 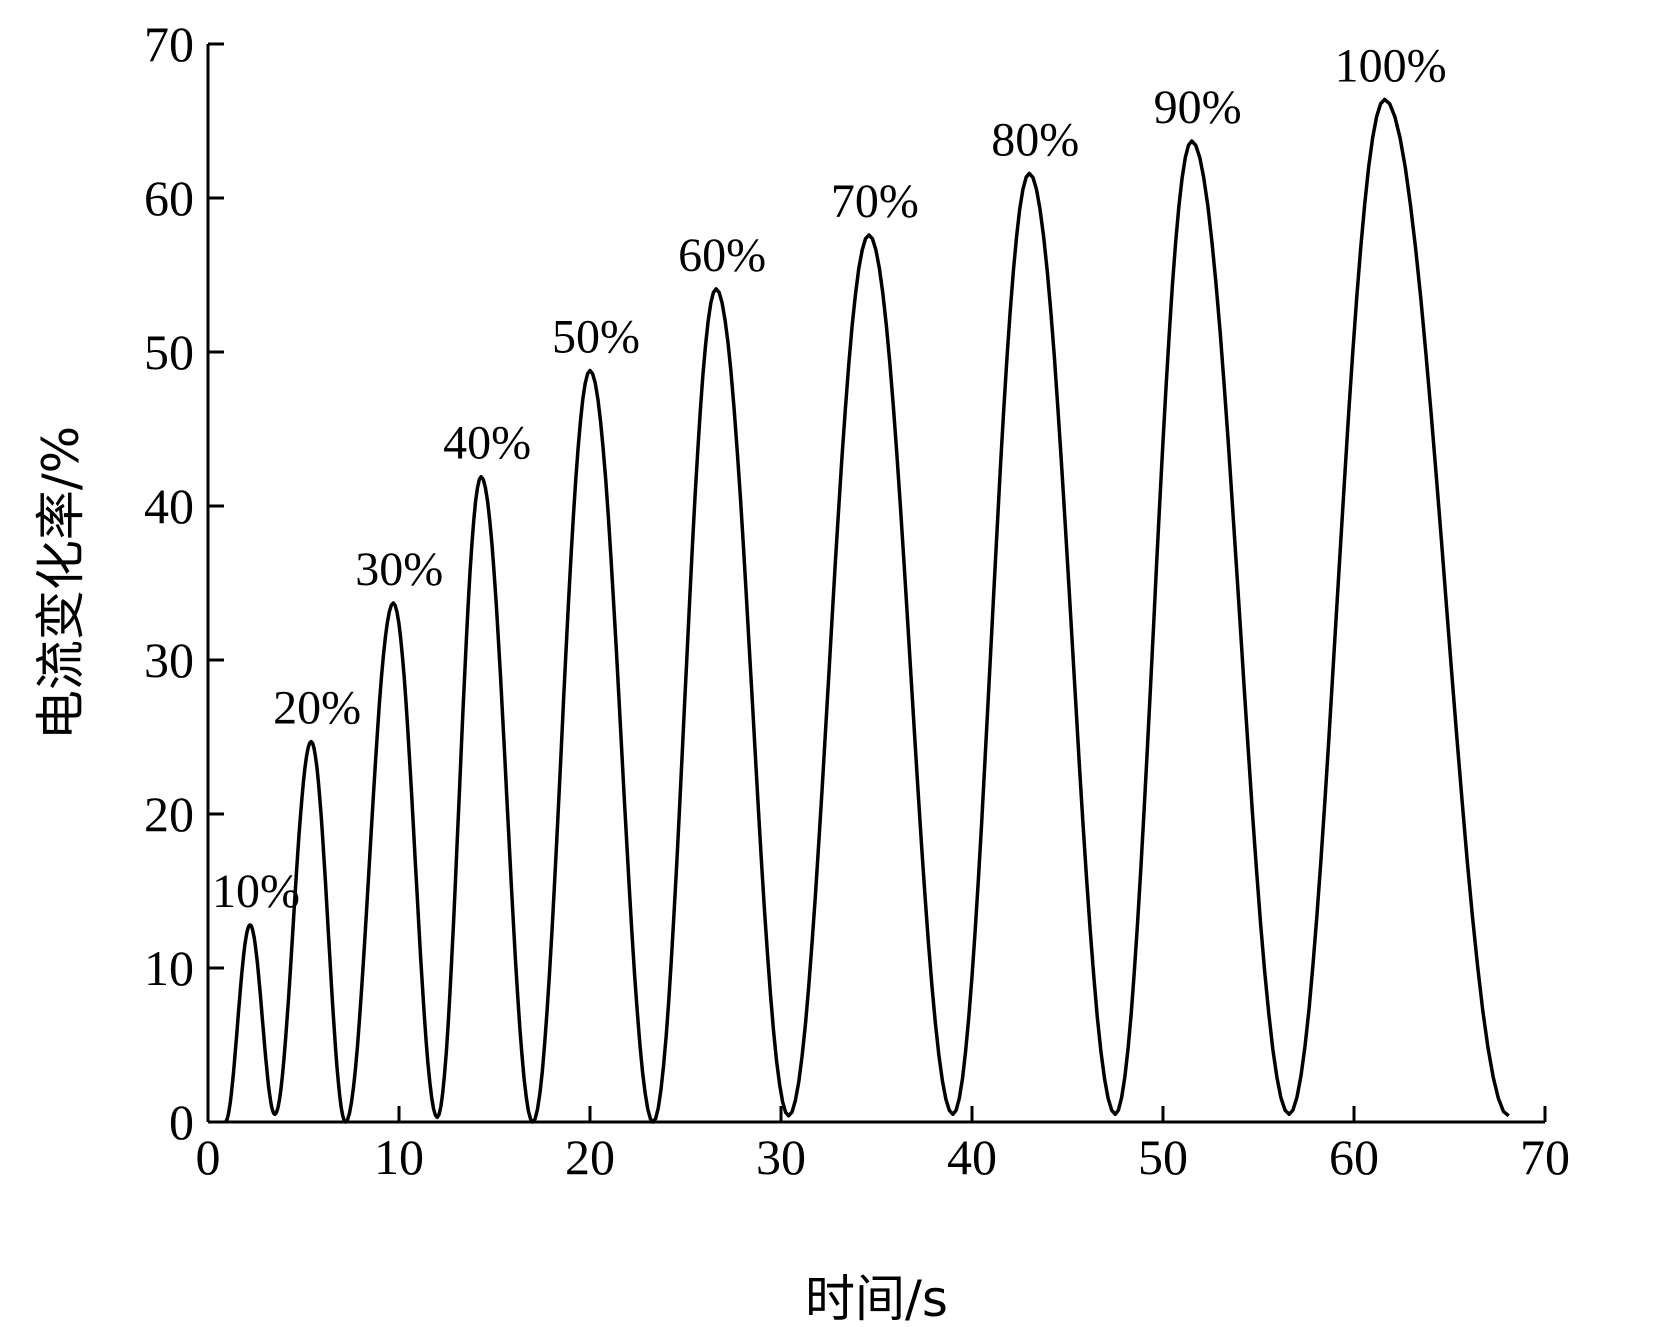 What do you see at coordinates (184, 583) in the screenshot?
I see `y-ticks: 0 10 20 30 40 50 60 70` at bounding box center [184, 583].